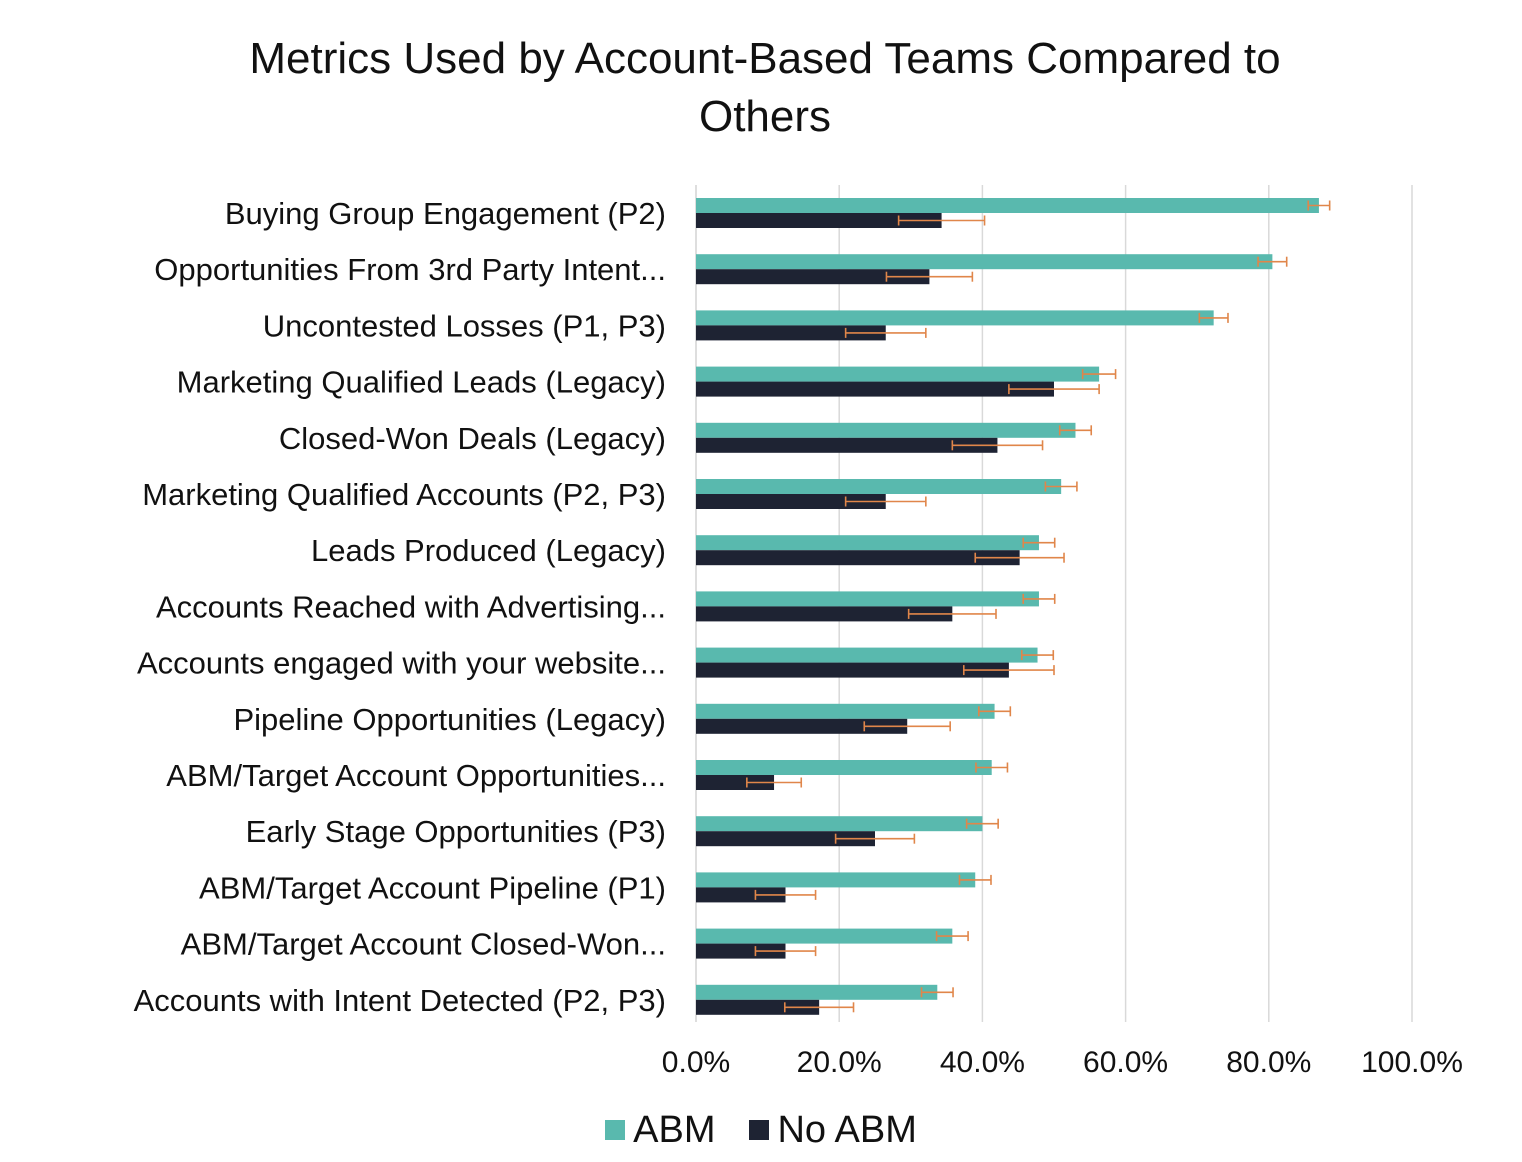  I want to click on x-tick-label: 100.0%, so click(1412, 1062).